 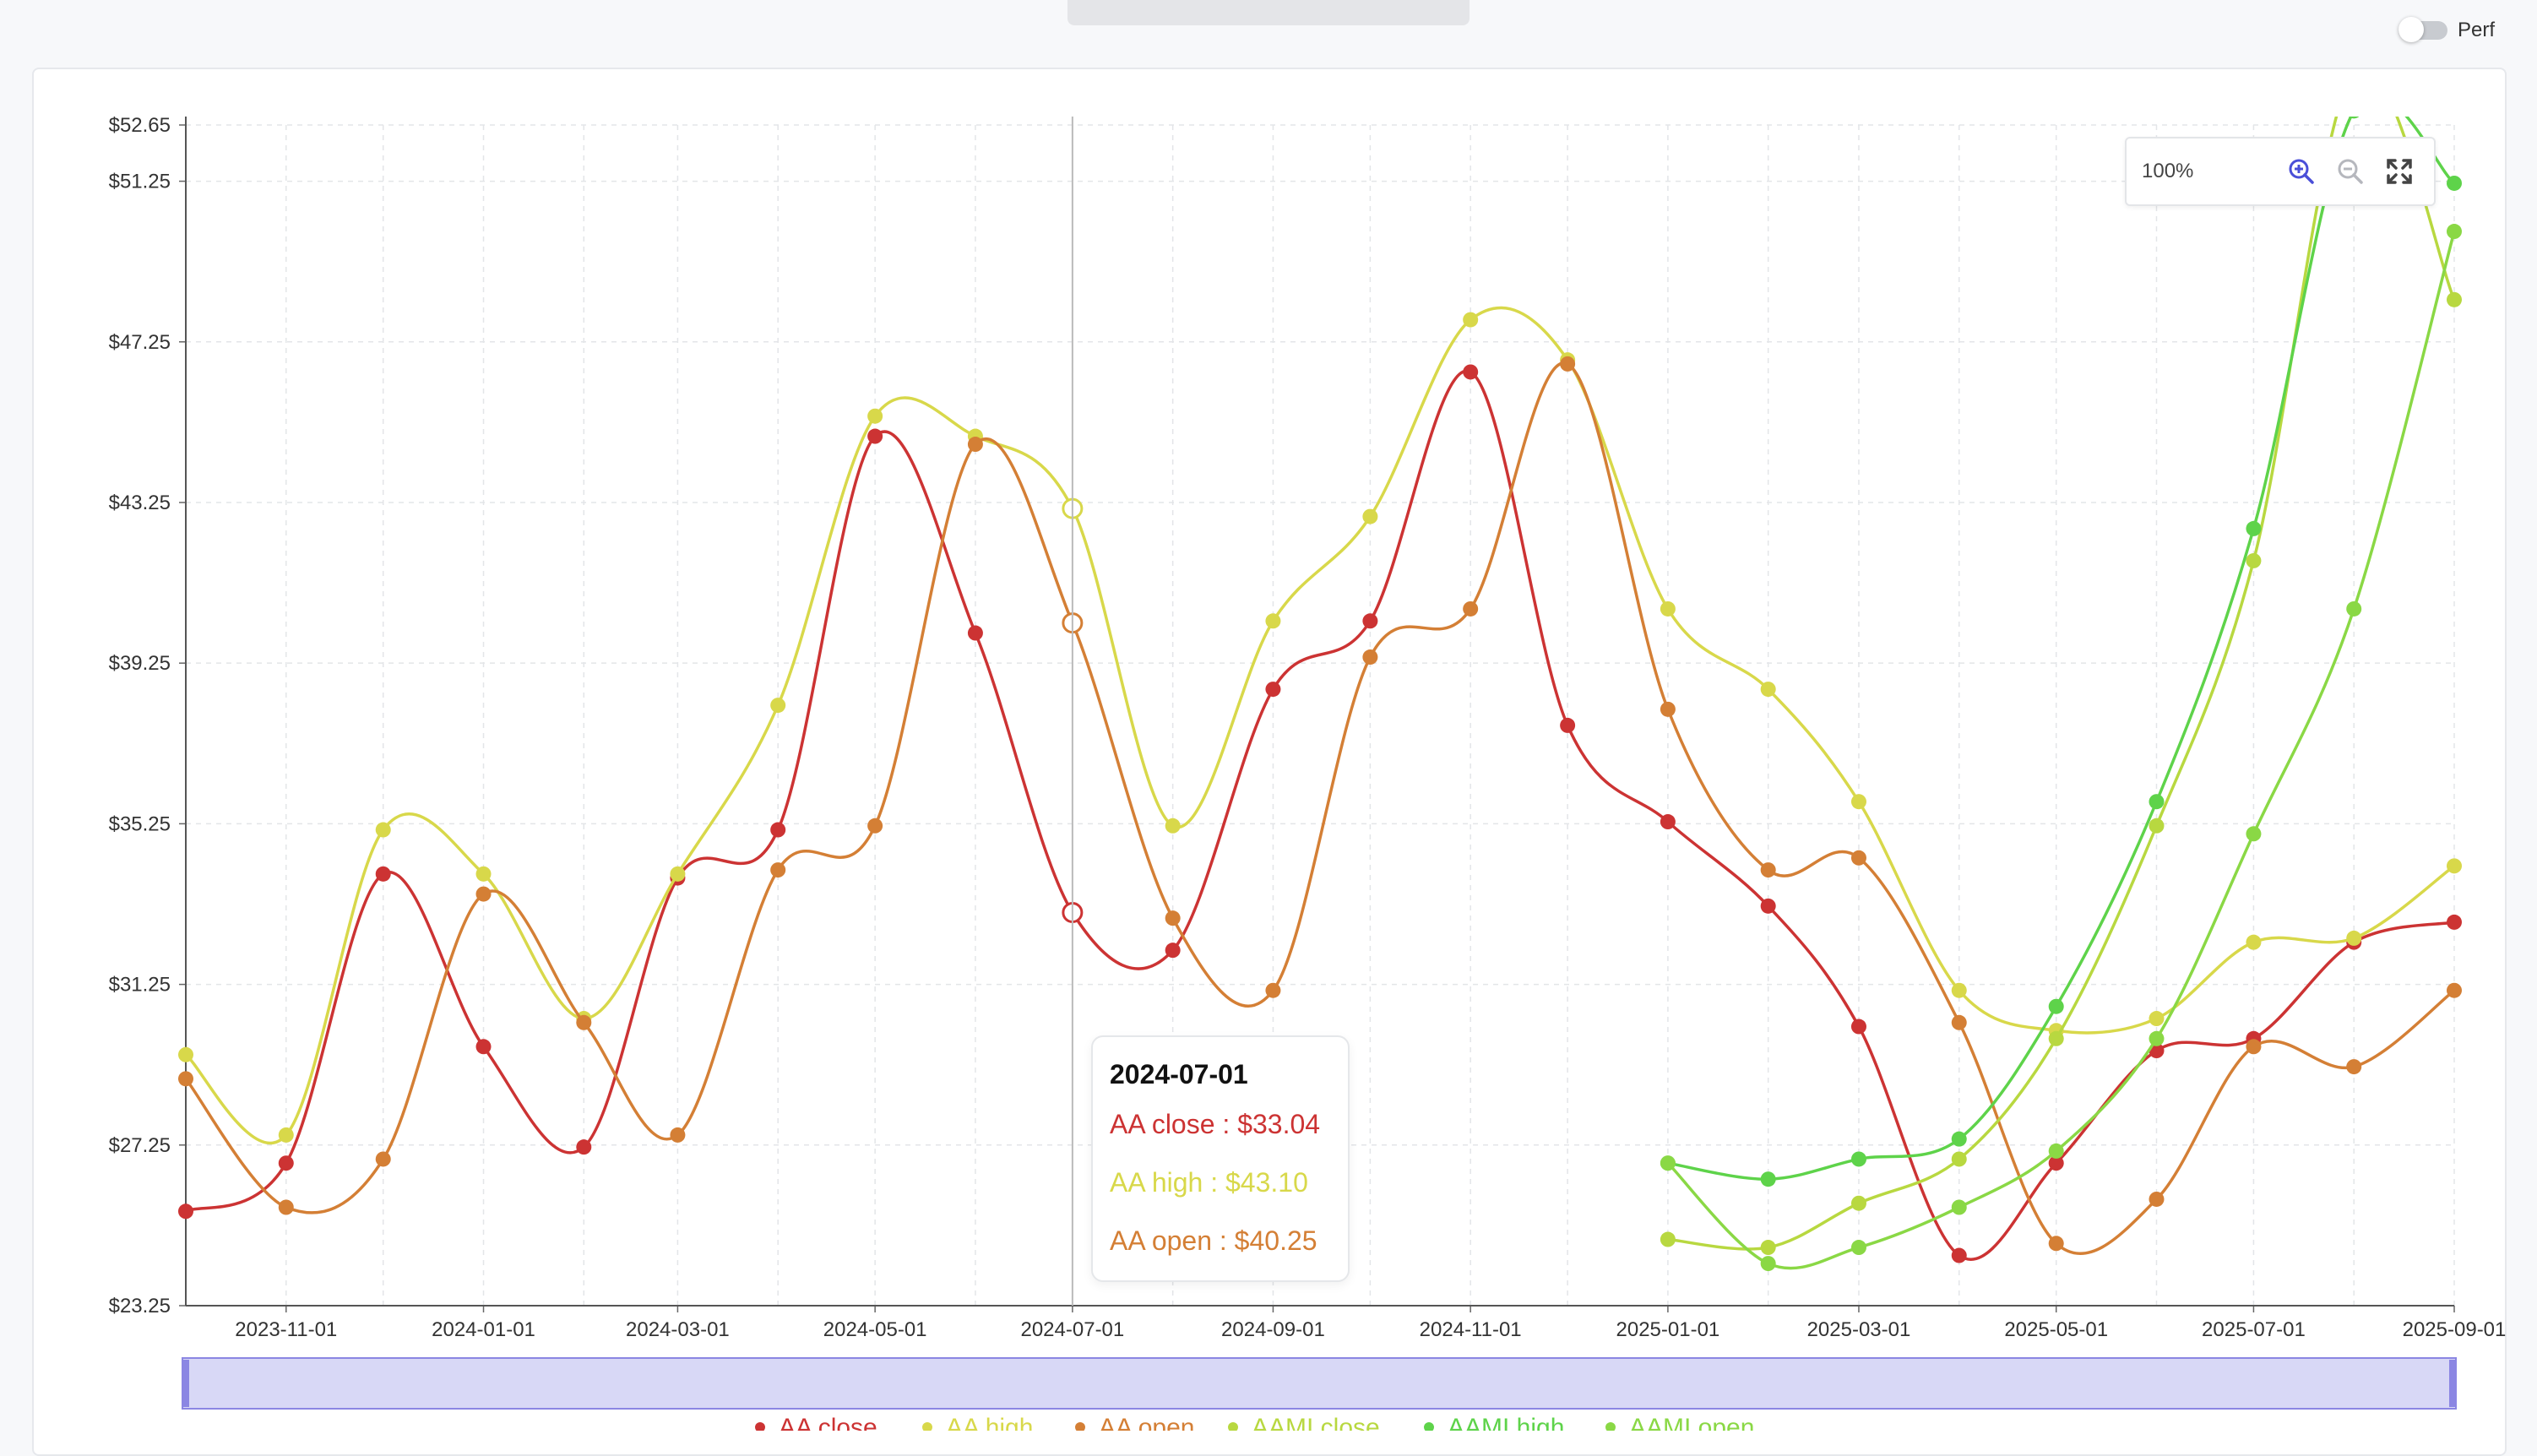 What do you see at coordinates (2254, 1329) in the screenshot?
I see `x-tick-label: 2025-07-01` at bounding box center [2254, 1329].